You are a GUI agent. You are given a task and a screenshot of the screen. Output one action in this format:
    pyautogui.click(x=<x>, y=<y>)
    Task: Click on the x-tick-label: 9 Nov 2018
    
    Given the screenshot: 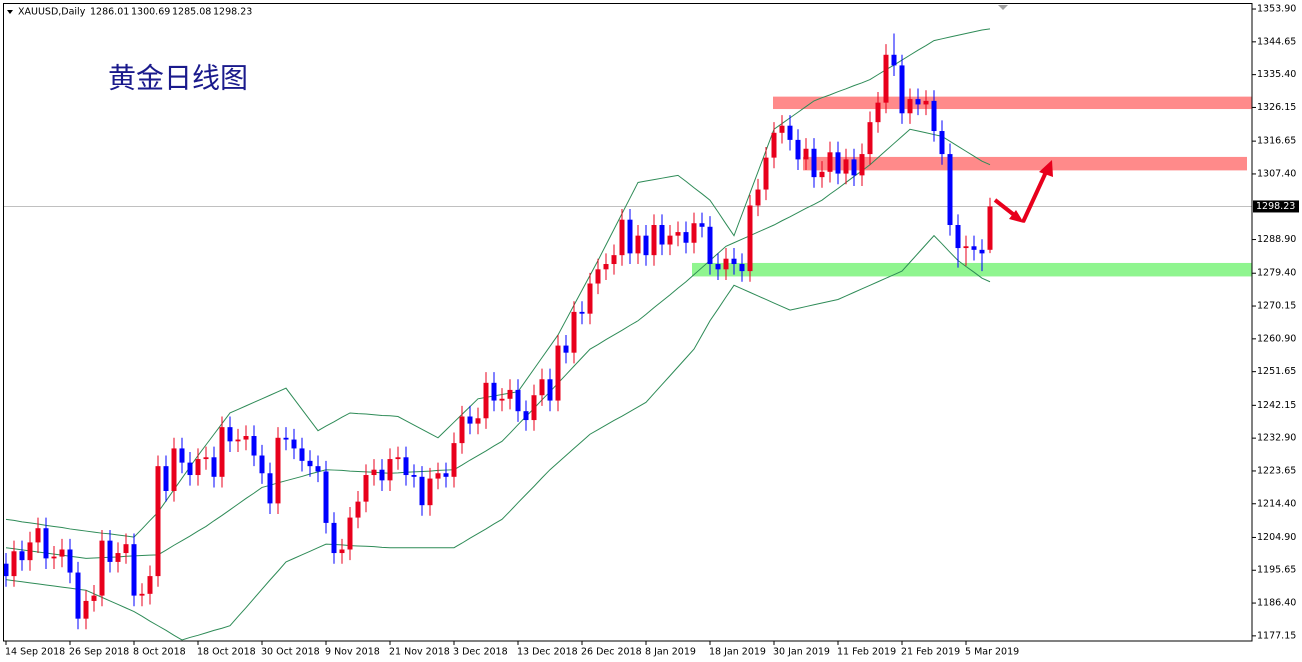 What is the action you would take?
    pyautogui.click(x=352, y=652)
    